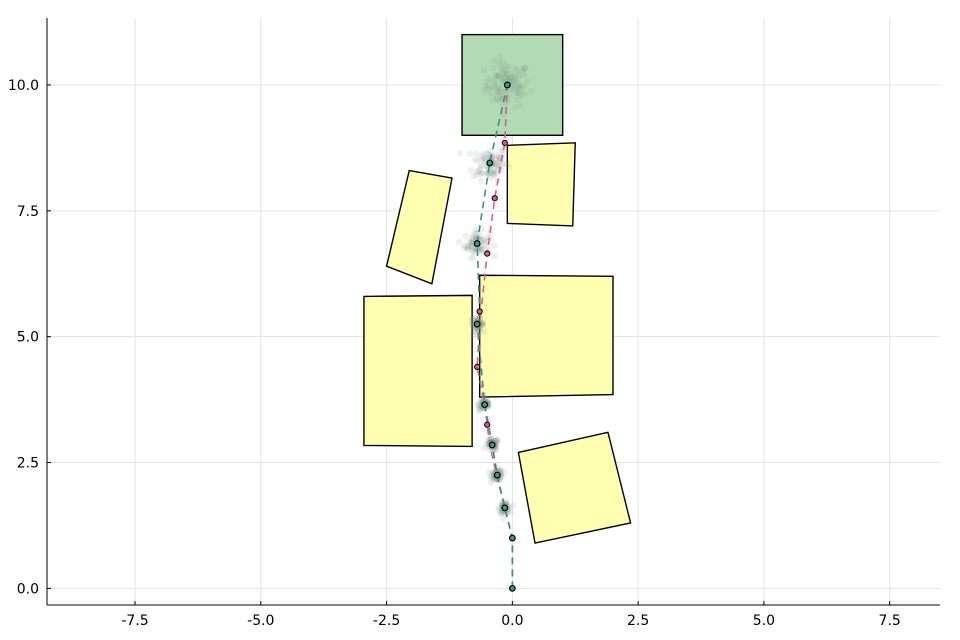 The width and height of the screenshot is (960, 640). I want to click on goal-region, so click(512, 84).